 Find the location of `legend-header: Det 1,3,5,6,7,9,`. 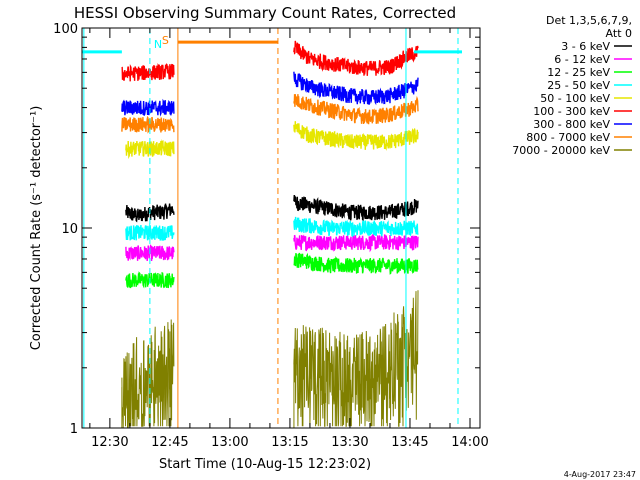

legend-header: Det 1,3,5,6,7,9, is located at coordinates (589, 20).